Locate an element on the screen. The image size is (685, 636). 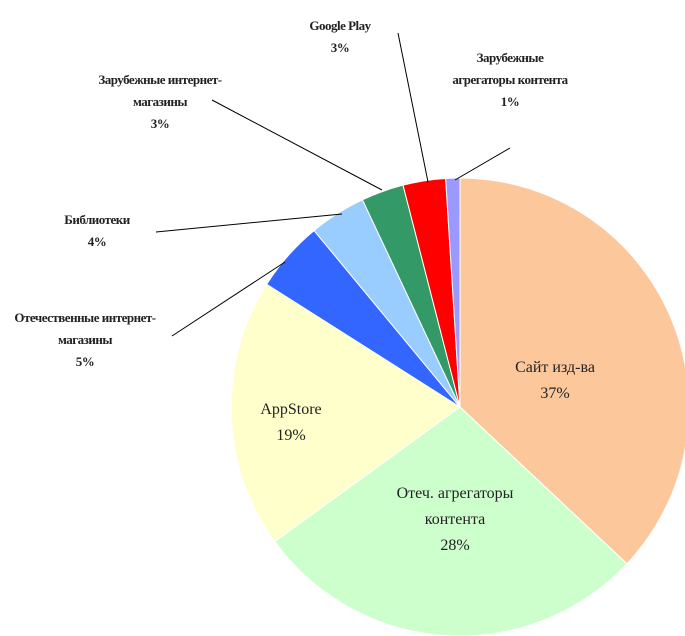
value-label: 28% is located at coordinates (455, 545).